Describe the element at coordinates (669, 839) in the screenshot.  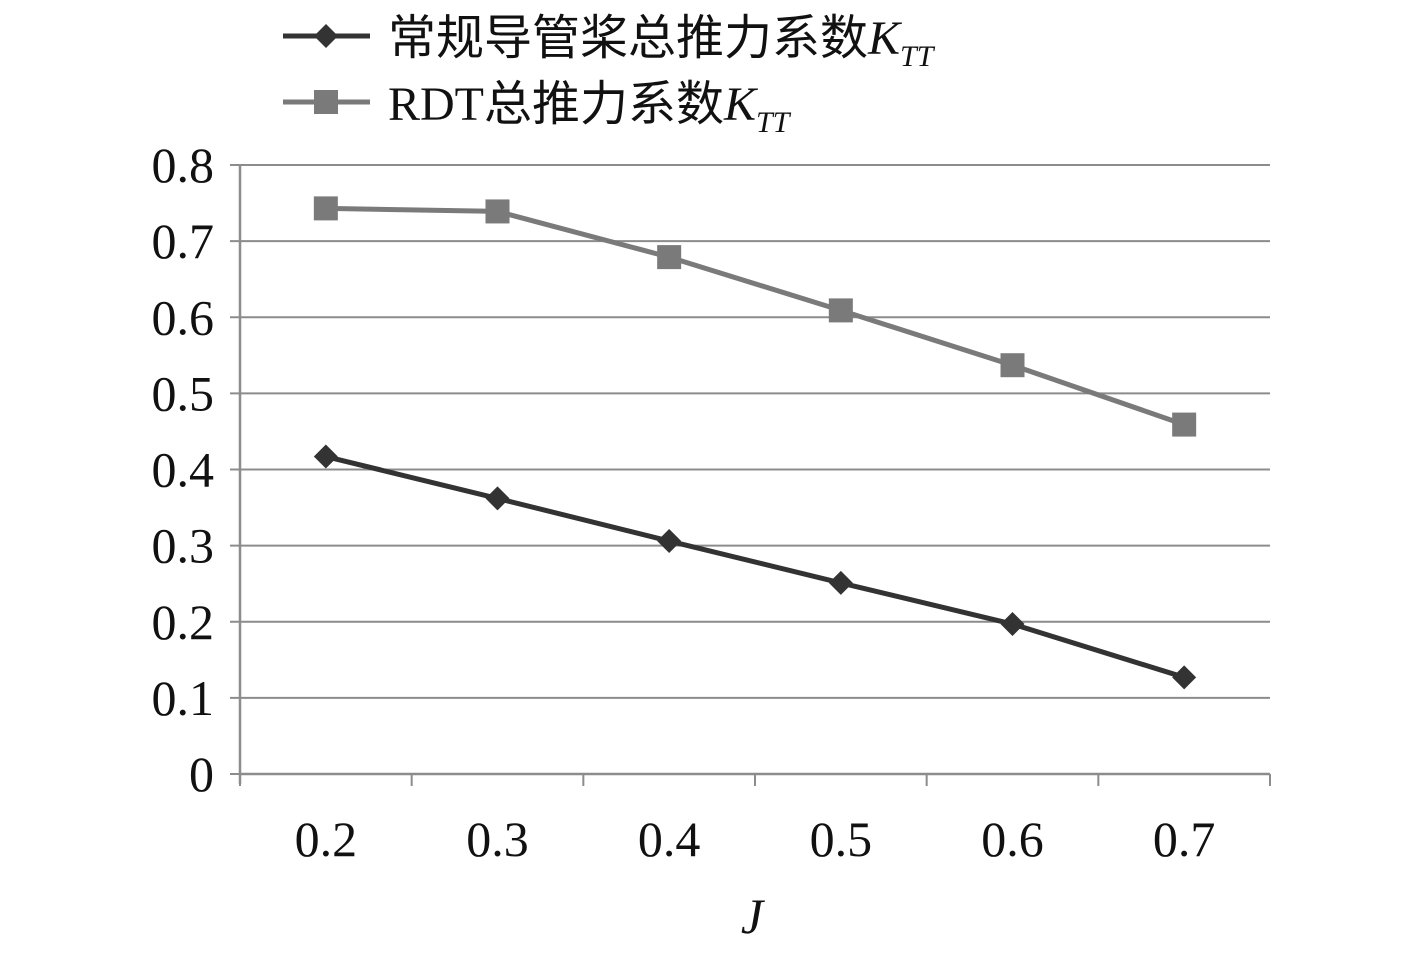
I see `x-tick-label: 0.4` at that location.